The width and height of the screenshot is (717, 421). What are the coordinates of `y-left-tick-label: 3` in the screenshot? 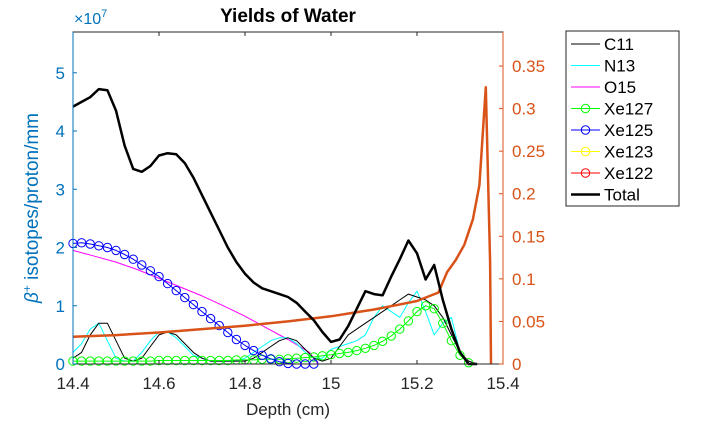 It's located at (60, 189).